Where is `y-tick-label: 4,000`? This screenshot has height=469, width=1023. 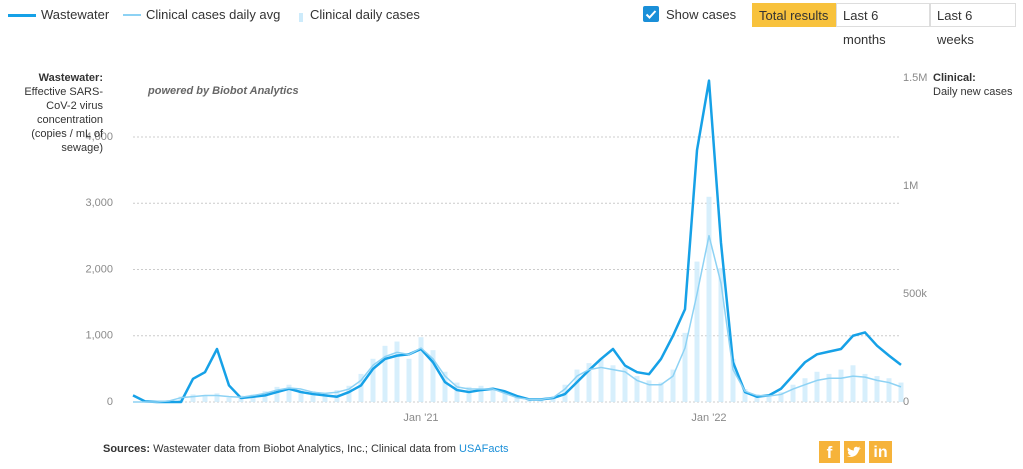
y-tick-label: 4,000 is located at coordinates (99, 137).